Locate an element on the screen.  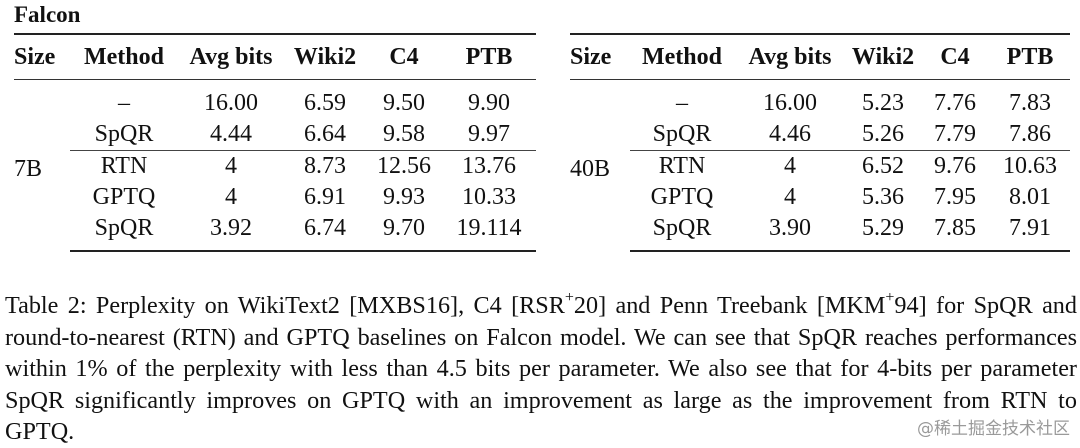
c4-cell: 9.50 is located at coordinates (404, 103).